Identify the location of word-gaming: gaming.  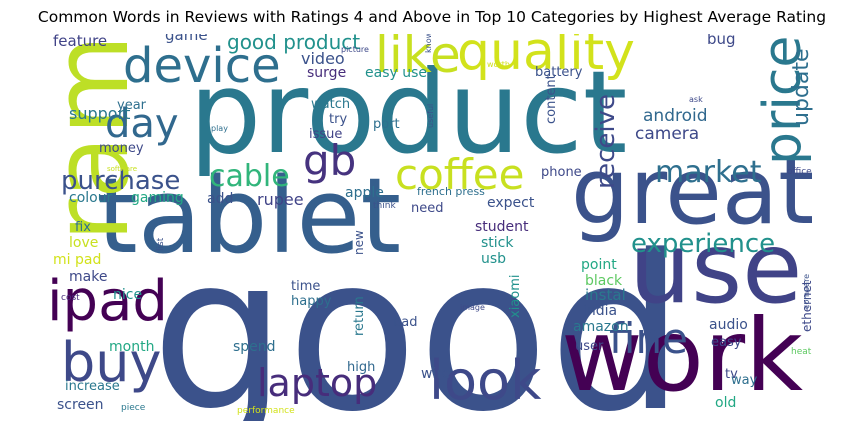
(157, 198).